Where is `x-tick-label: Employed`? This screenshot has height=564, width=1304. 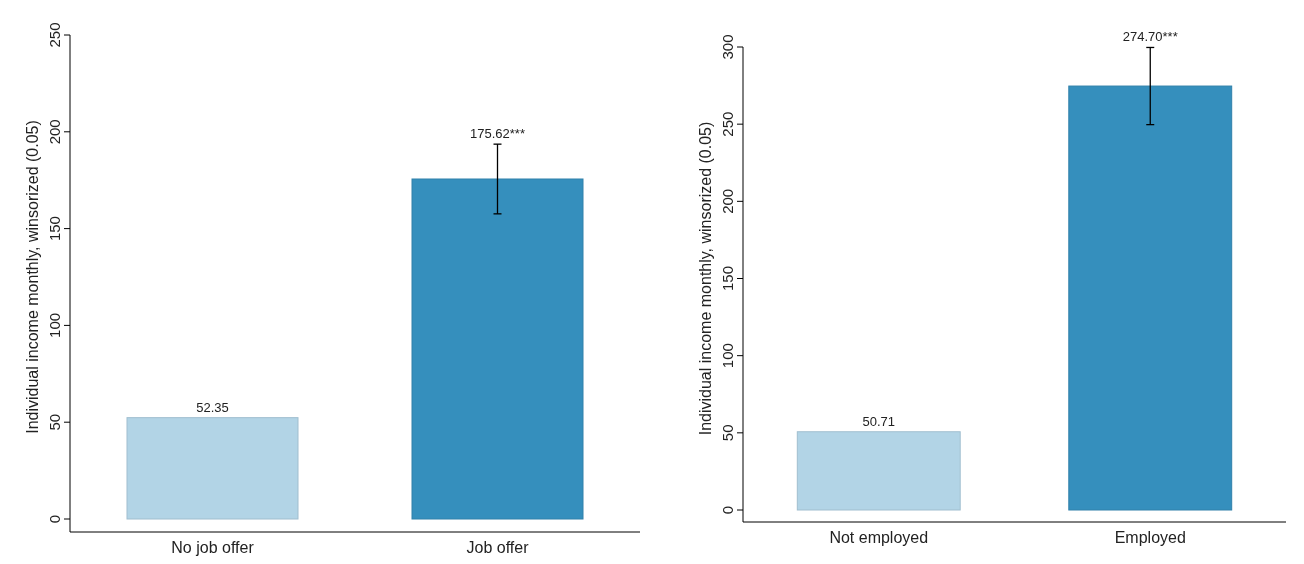 x-tick-label: Employed is located at coordinates (1150, 537).